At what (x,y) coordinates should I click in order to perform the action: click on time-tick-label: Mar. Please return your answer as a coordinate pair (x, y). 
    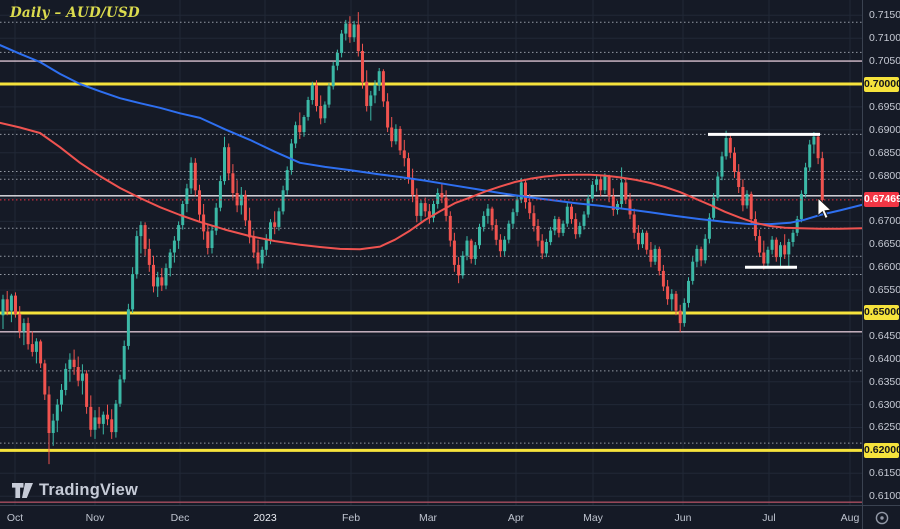
    Looking at the image, I should click on (428, 518).